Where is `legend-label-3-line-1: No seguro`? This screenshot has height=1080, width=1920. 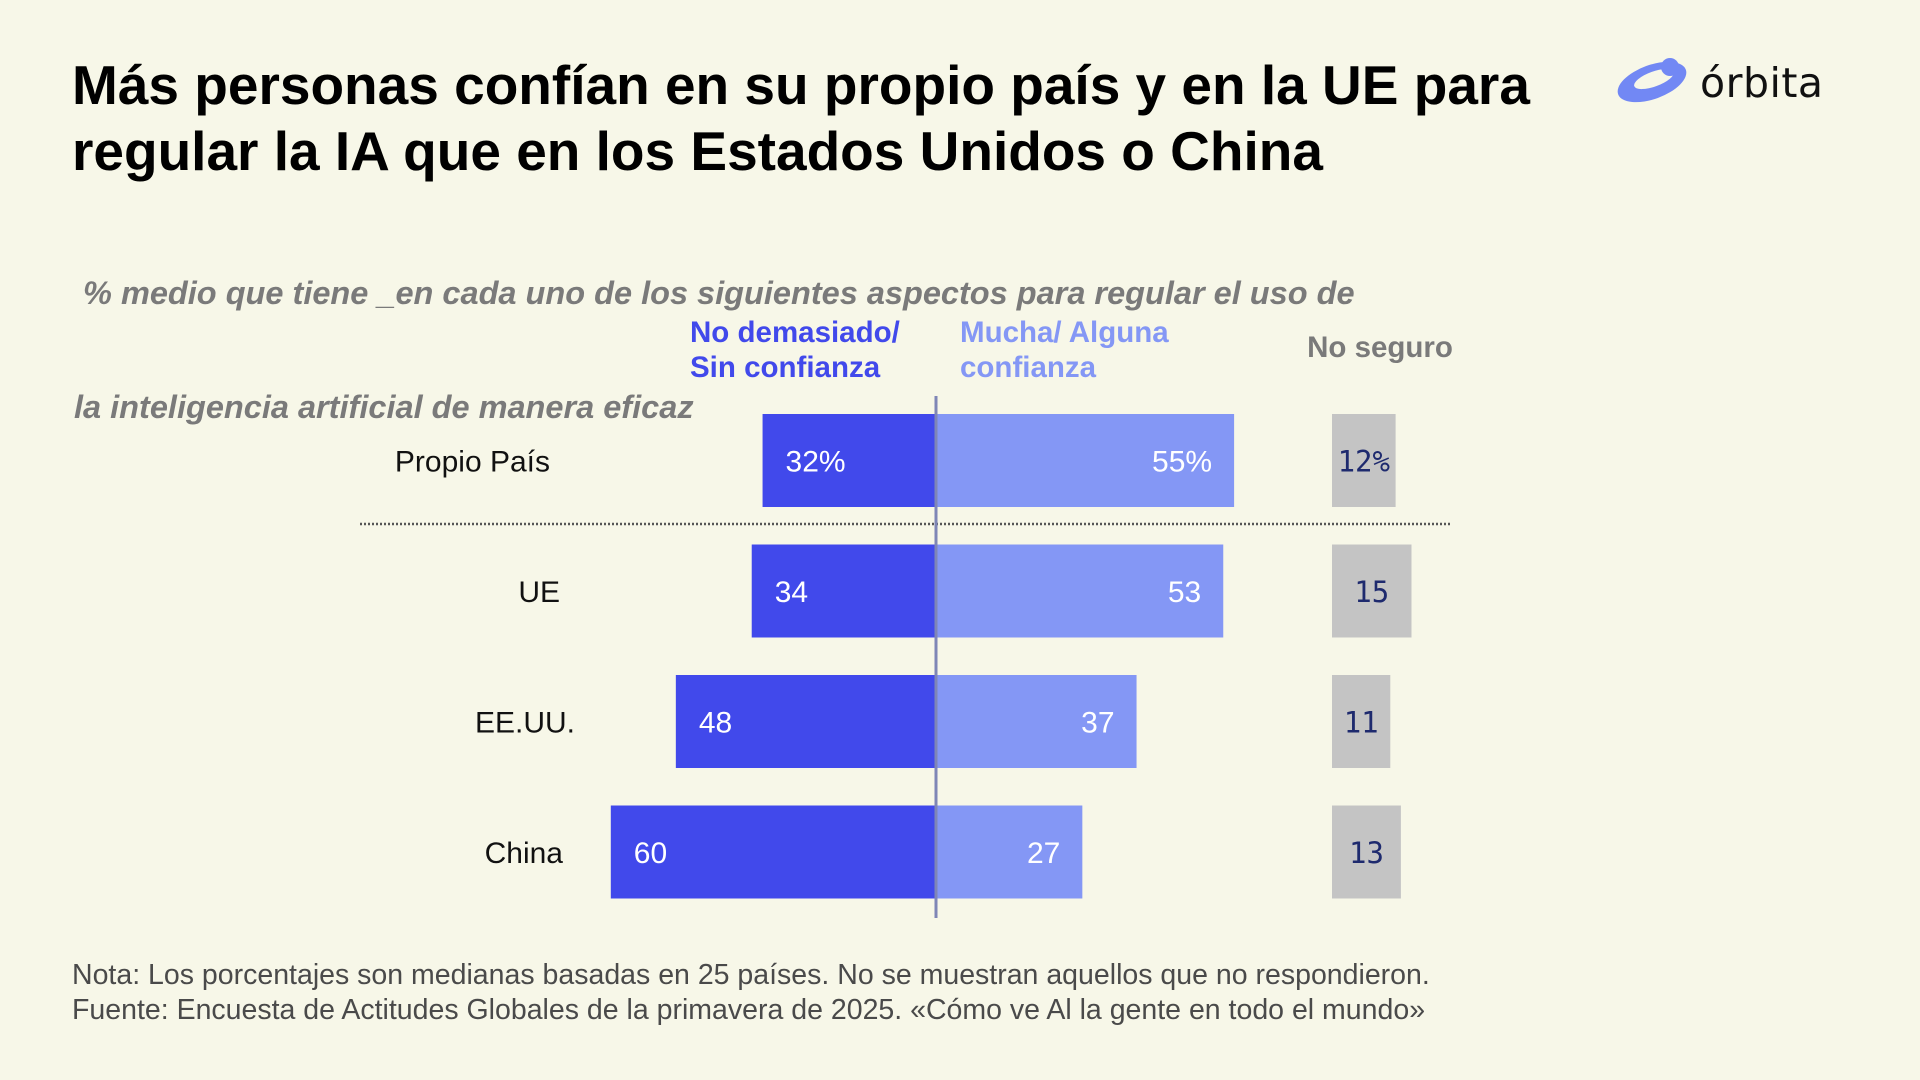
legend-label-3-line-1: No seguro is located at coordinates (1380, 347).